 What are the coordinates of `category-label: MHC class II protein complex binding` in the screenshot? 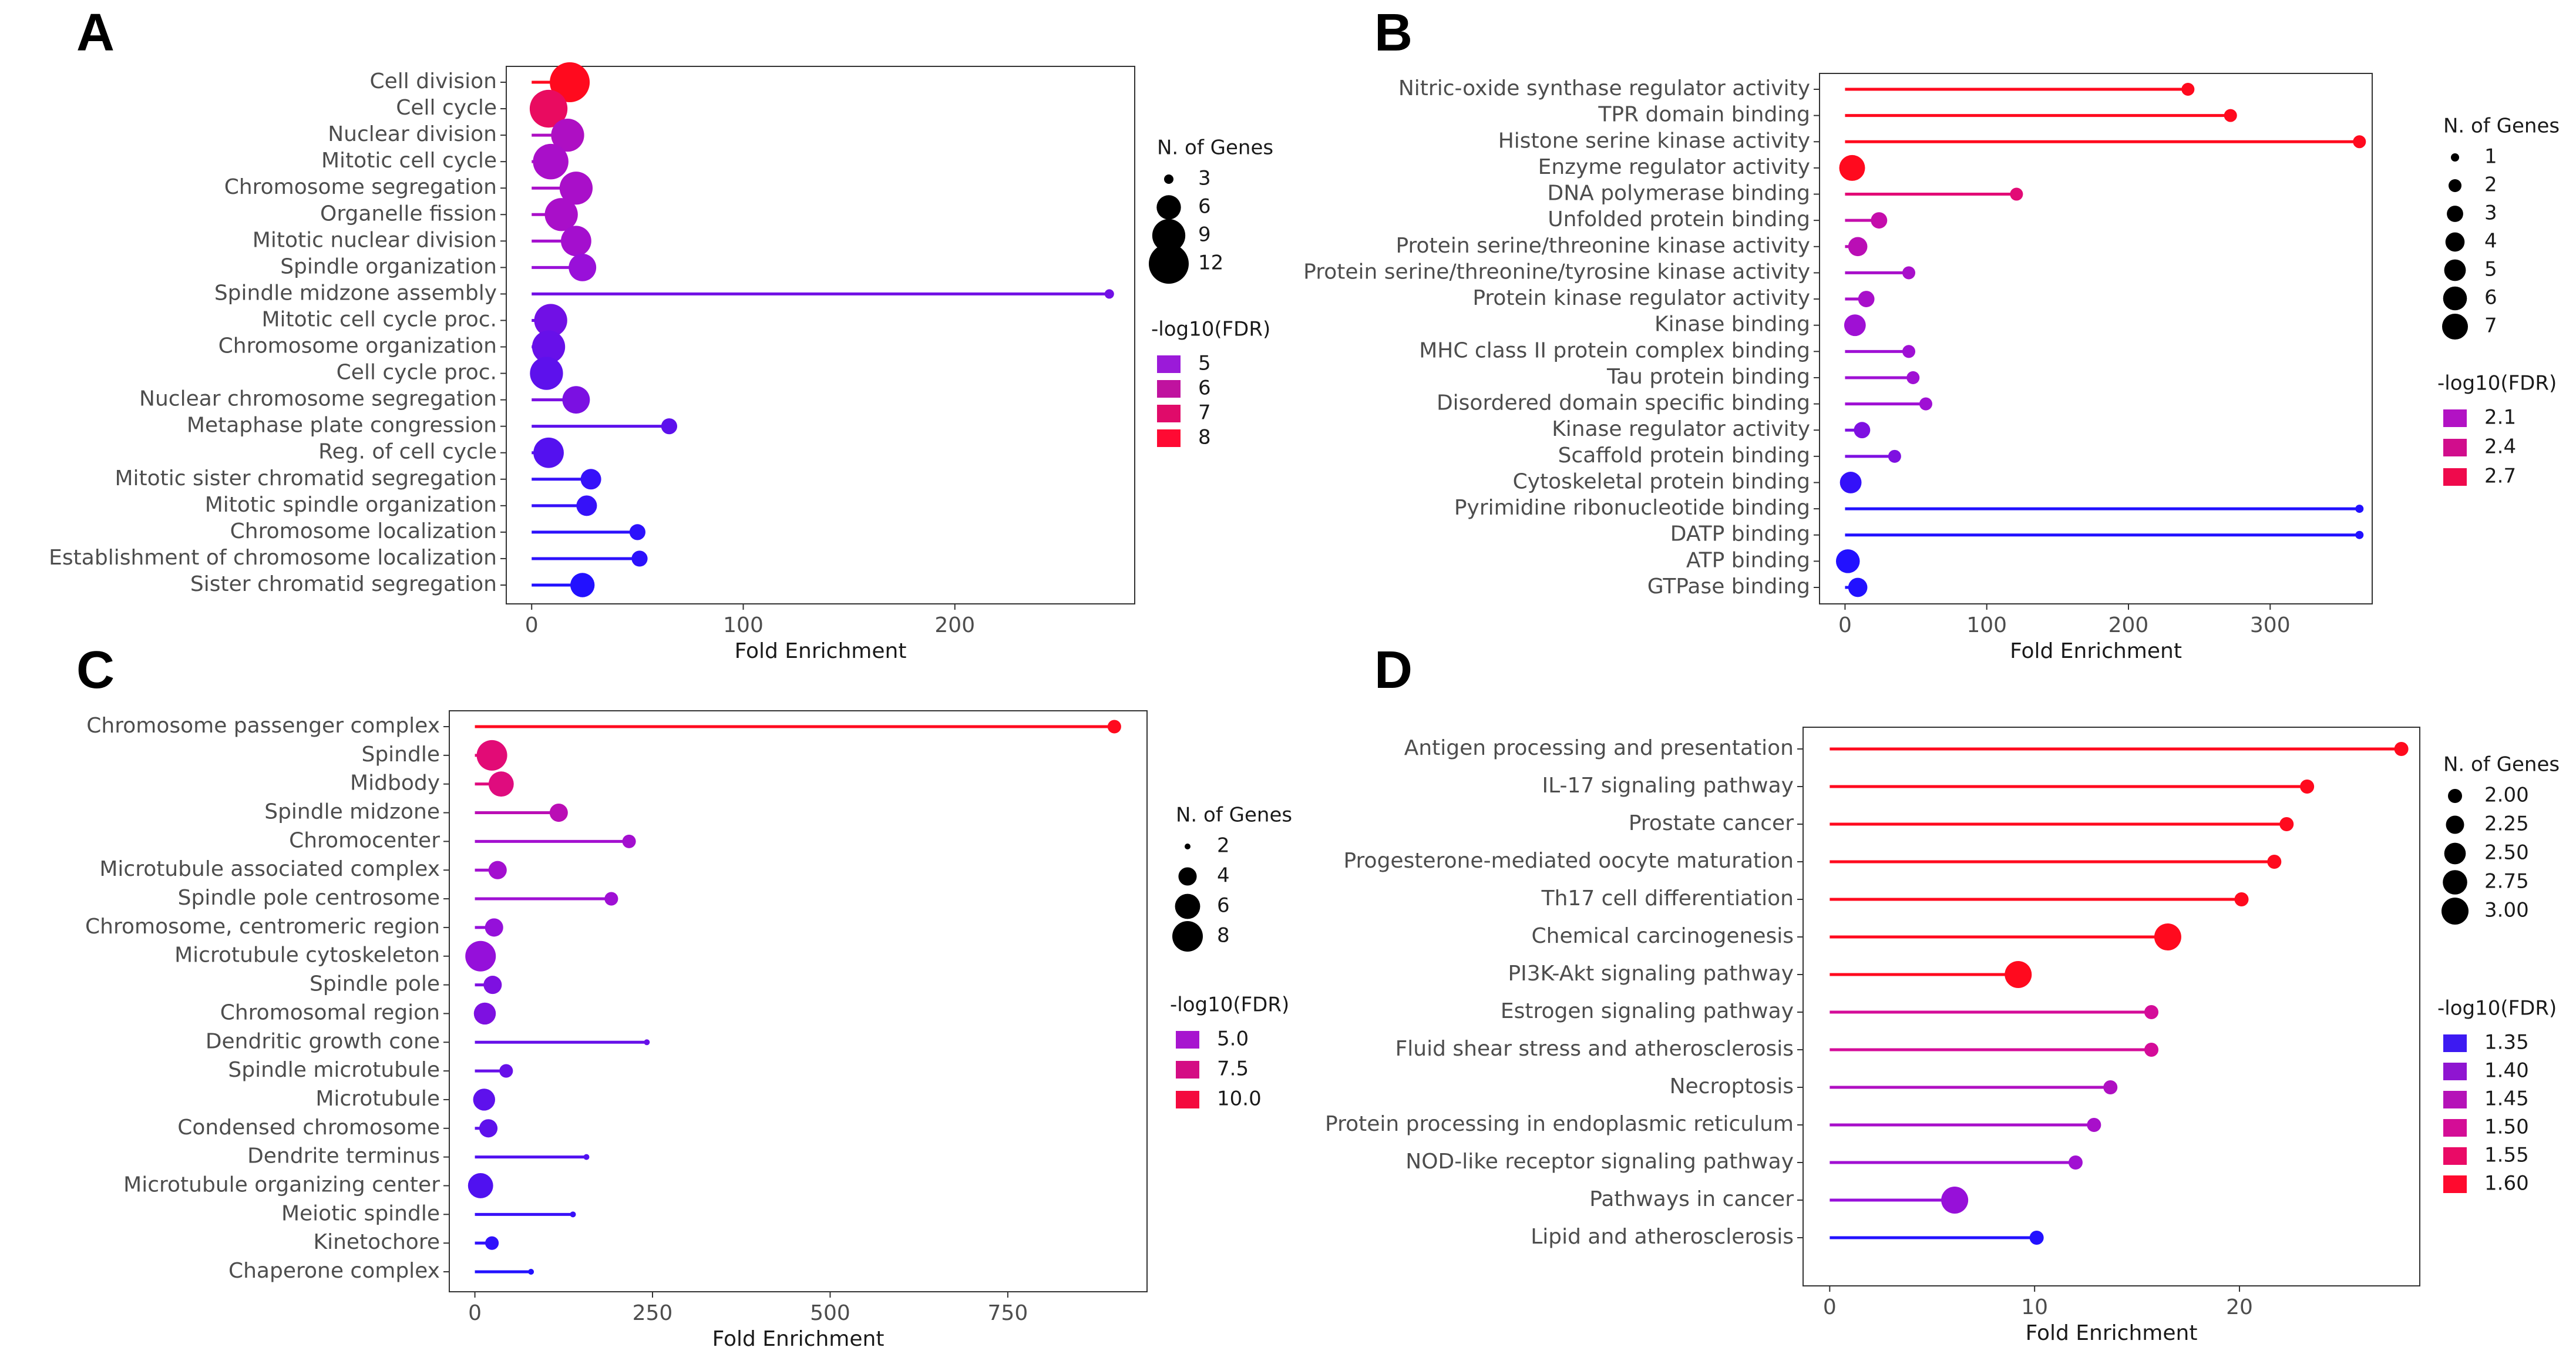 It's located at (1615, 350).